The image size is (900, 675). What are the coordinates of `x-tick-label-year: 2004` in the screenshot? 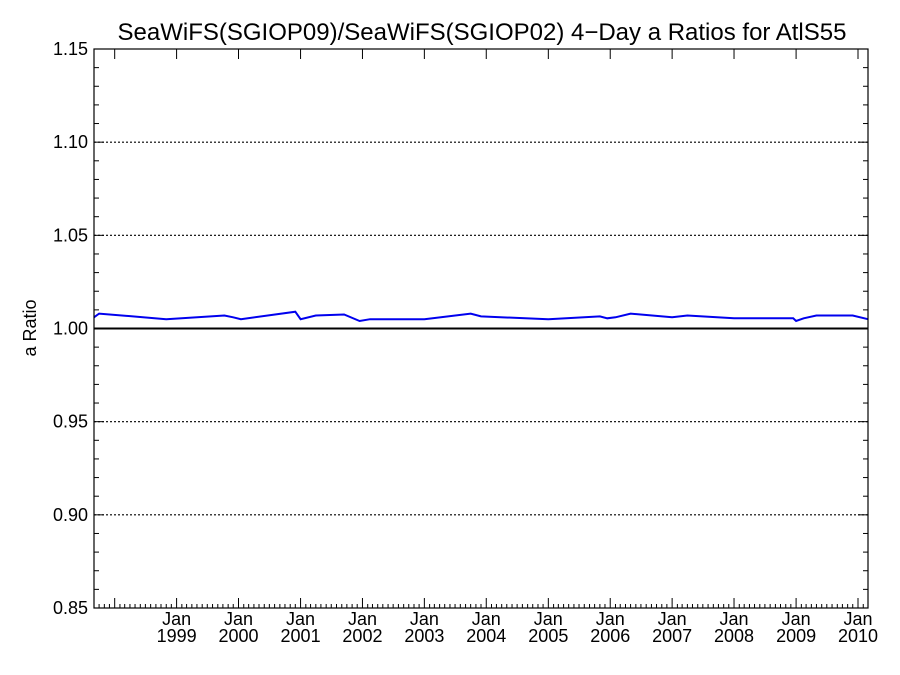 It's located at (486, 636).